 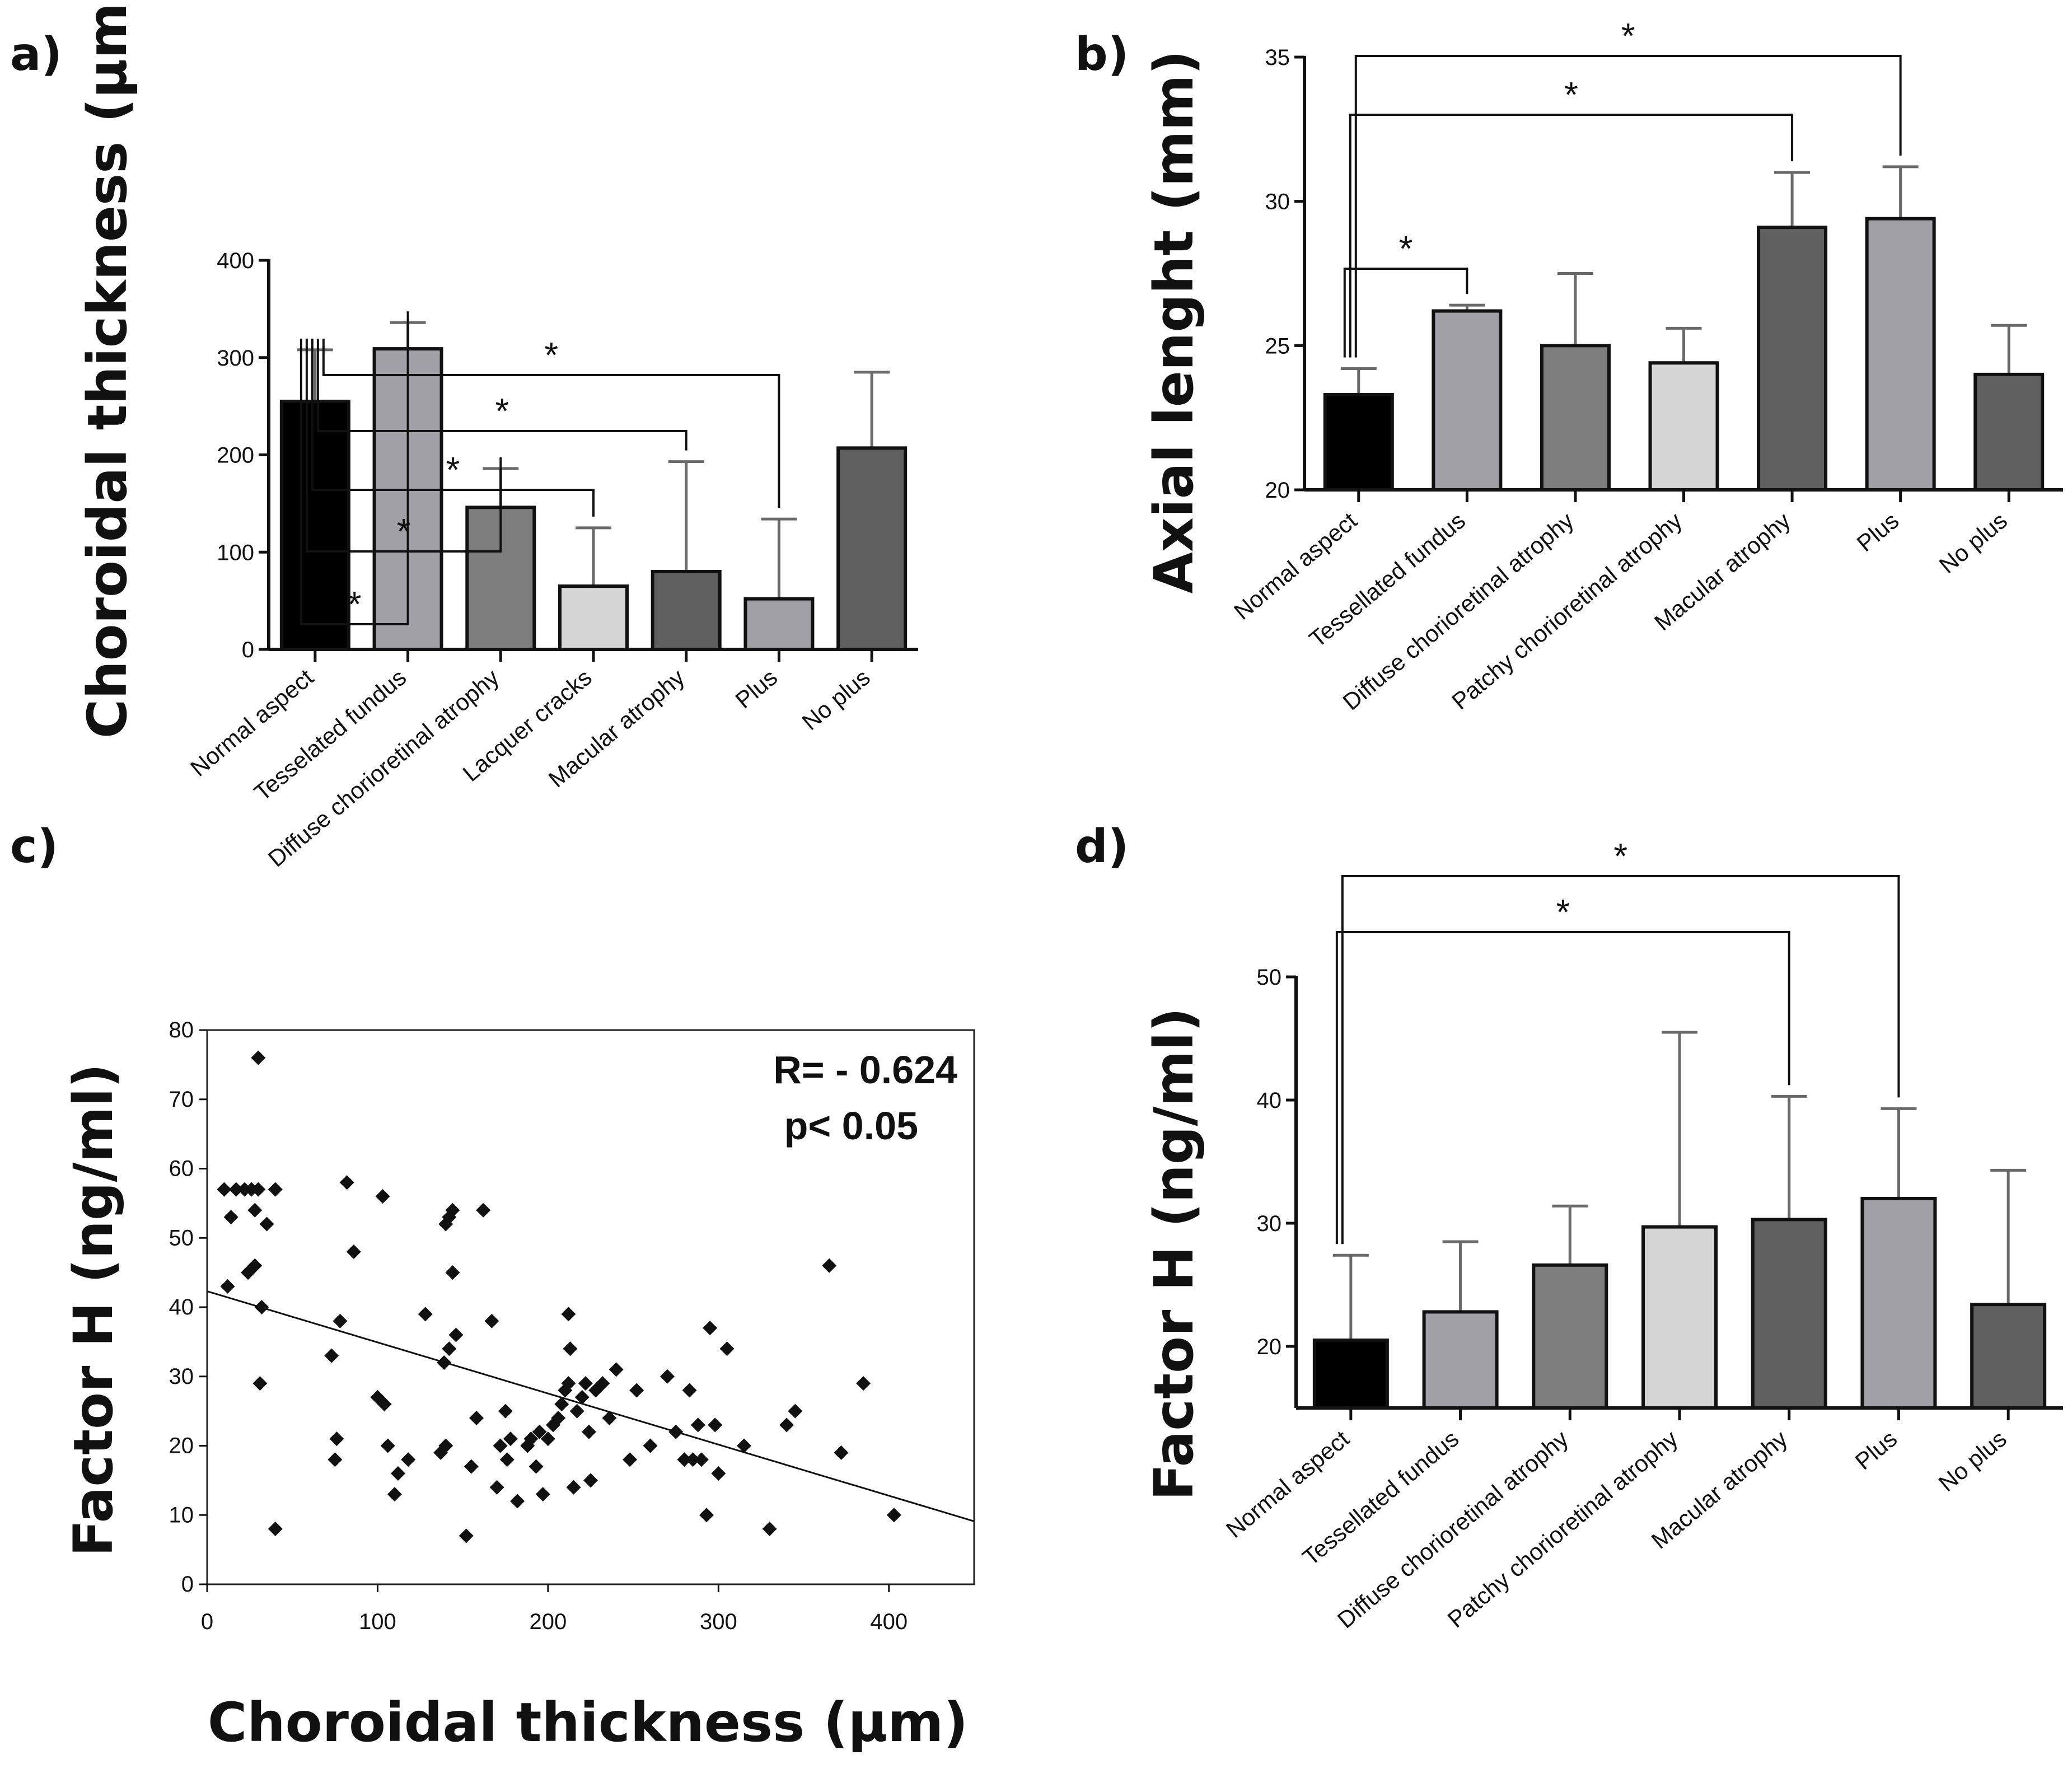 What do you see at coordinates (1452, 1529) in the screenshot?
I see `category-label: Diffuse chorioretinal atrophy` at bounding box center [1452, 1529].